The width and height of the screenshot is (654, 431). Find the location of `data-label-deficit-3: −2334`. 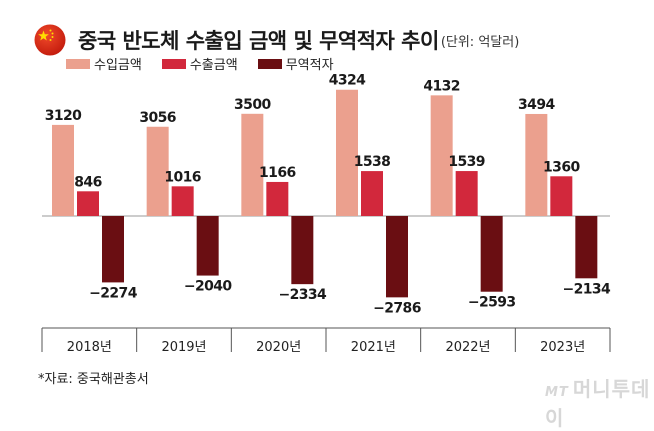

data-label-deficit-3: −2334 is located at coordinates (302, 295).